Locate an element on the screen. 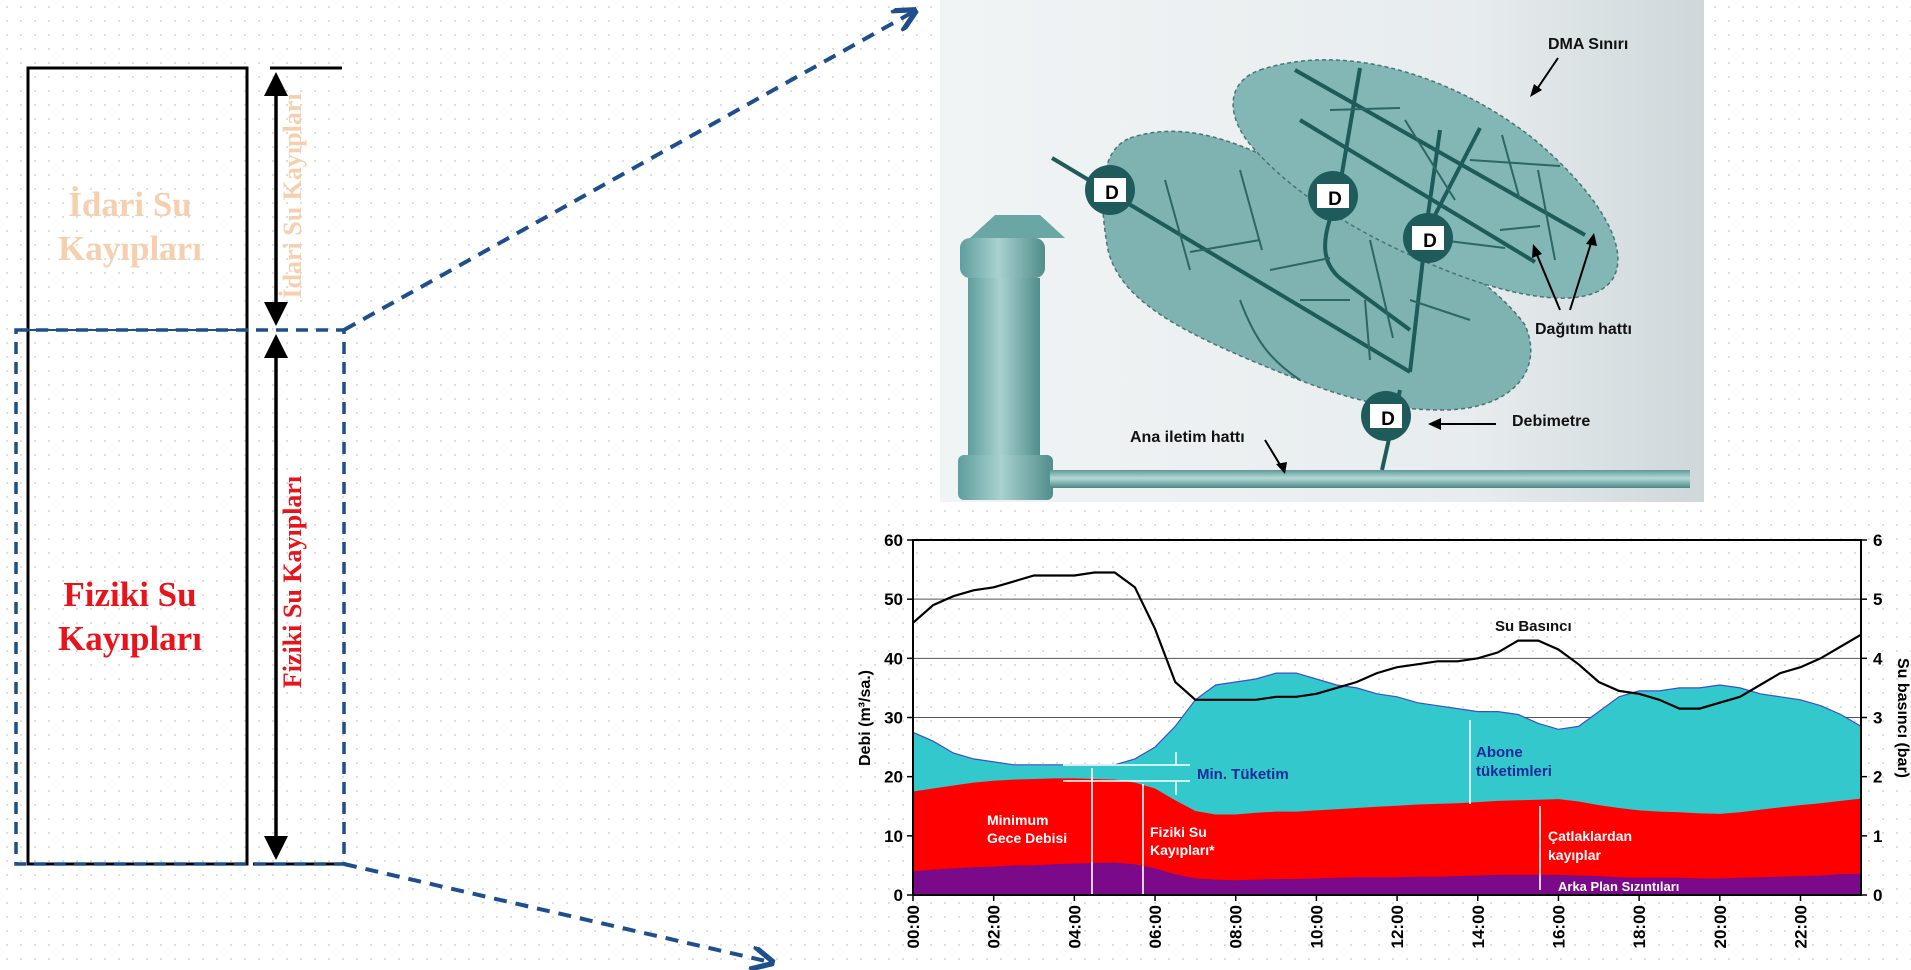 The image size is (1911, 970). subscriber-consumption-line1: Abone is located at coordinates (1499, 752).